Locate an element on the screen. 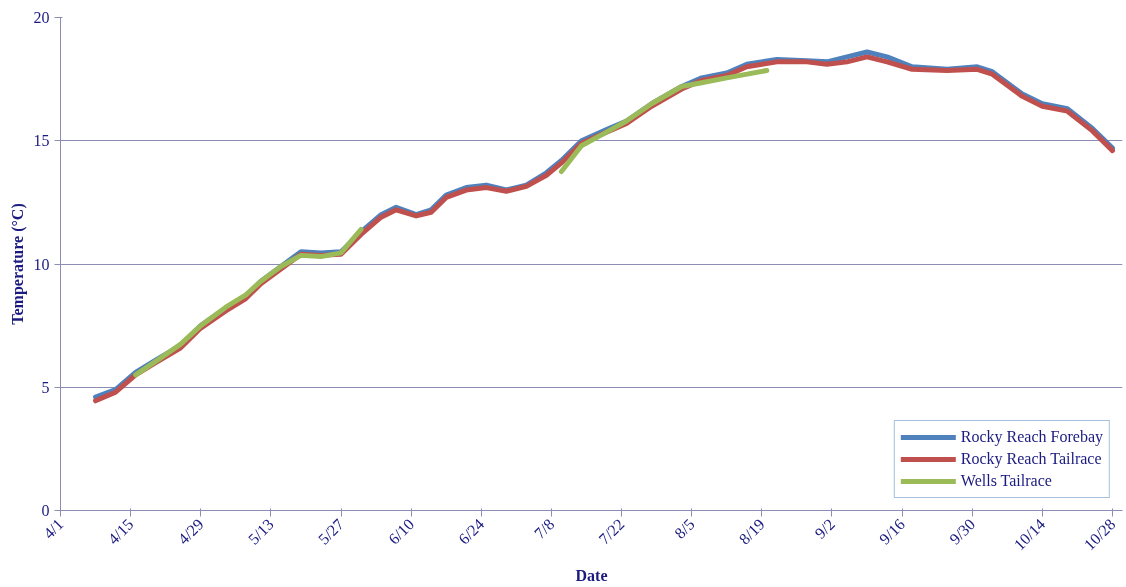  x-tick-label: 7/8 is located at coordinates (544, 528).